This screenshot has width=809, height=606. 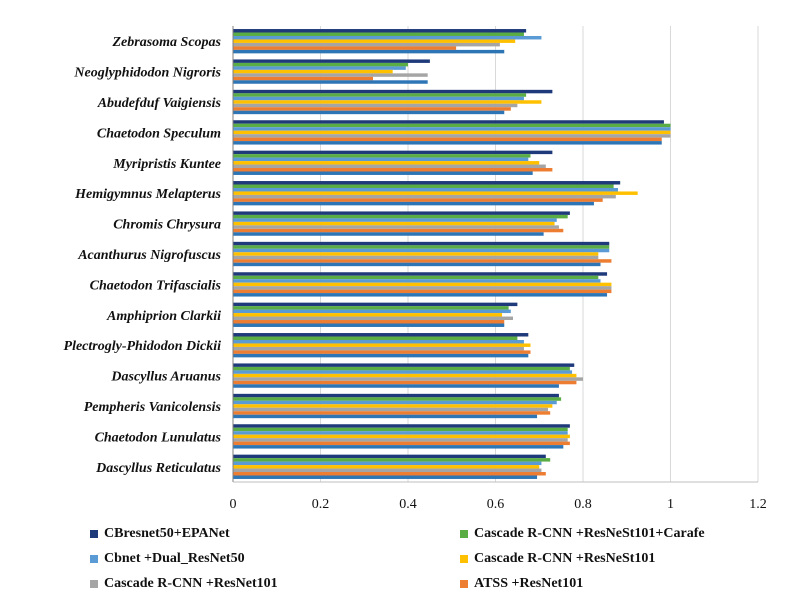 What do you see at coordinates (191, 583) in the screenshot?
I see `legend-label: Cascade R-CNN +ResNet101` at bounding box center [191, 583].